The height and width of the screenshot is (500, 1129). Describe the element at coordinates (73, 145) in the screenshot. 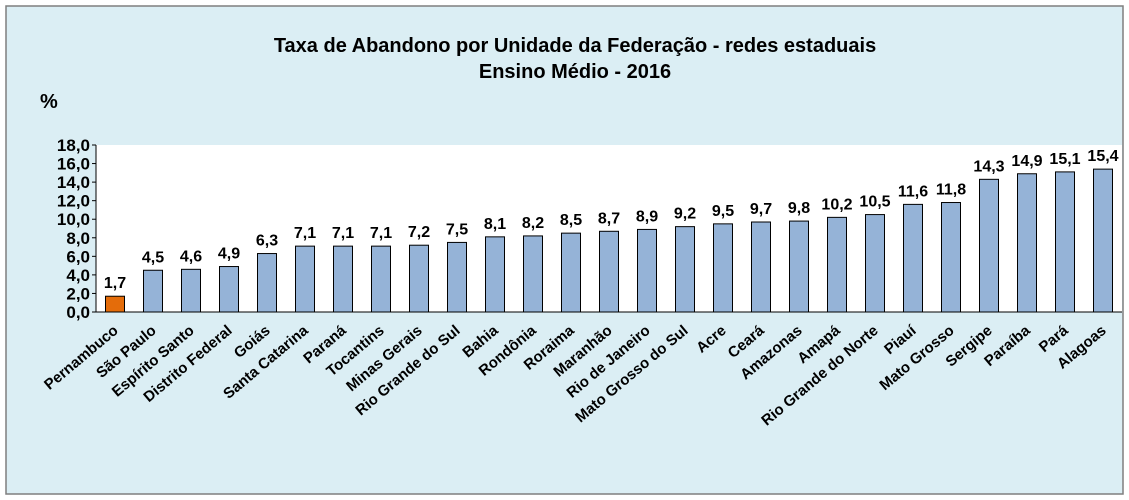

I see `y-tick-label: 18,0` at that location.